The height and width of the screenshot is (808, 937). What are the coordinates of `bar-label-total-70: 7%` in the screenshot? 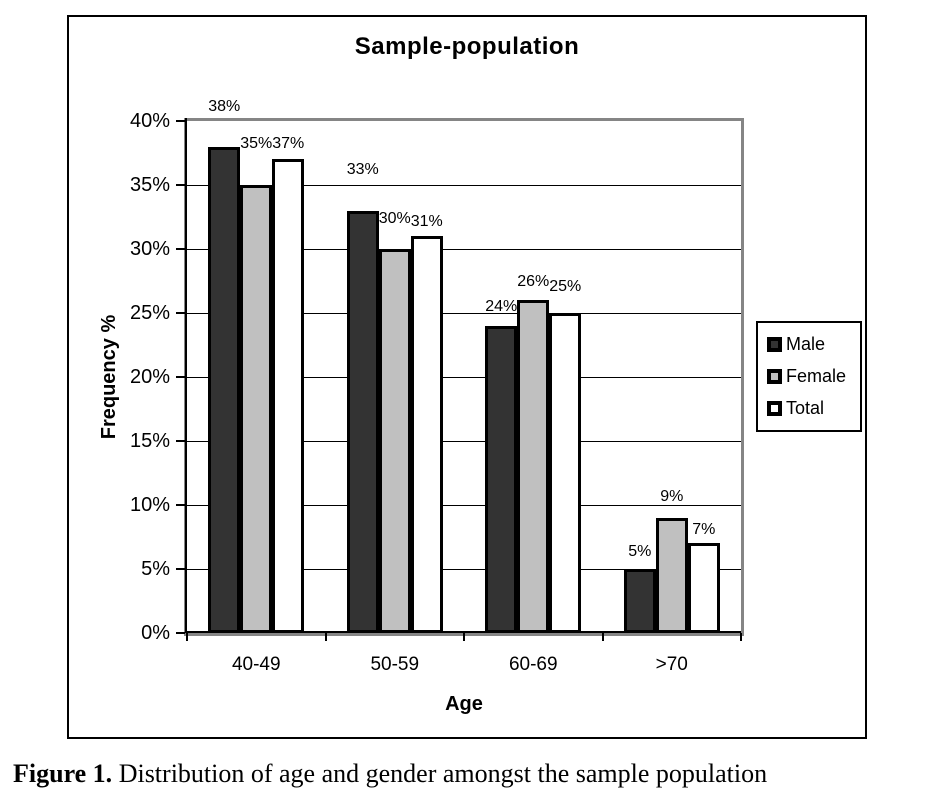 It's located at (704, 530).